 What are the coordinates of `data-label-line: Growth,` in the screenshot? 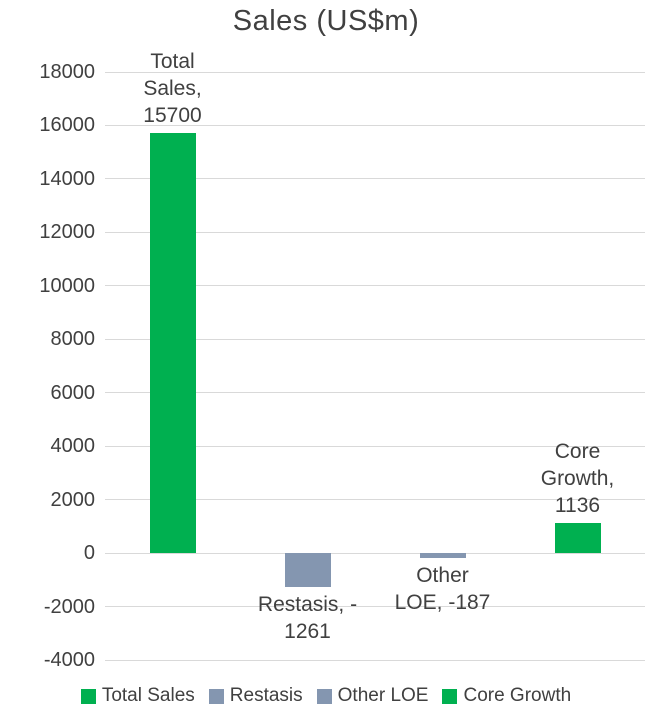 It's located at (577, 478).